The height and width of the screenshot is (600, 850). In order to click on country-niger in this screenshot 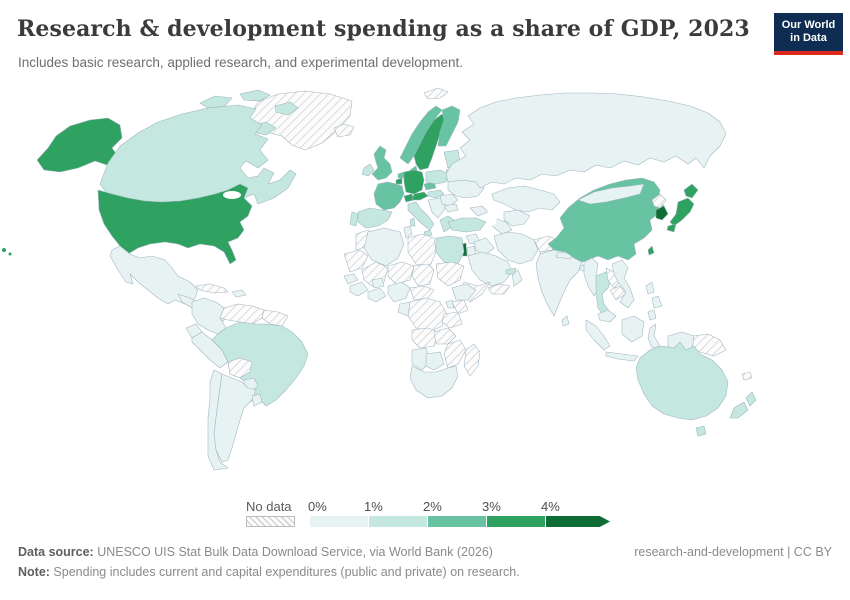, I will do `click(401, 273)`.